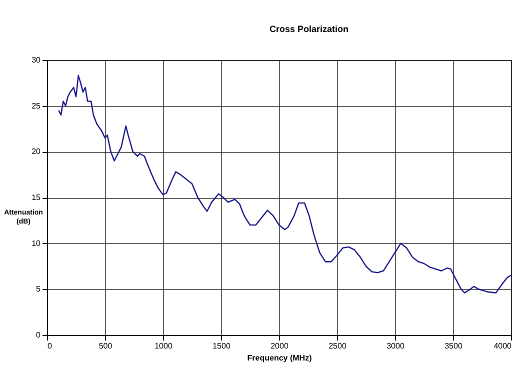 The height and width of the screenshot is (372, 525). I want to click on y-tick-label: 25, so click(37, 105).